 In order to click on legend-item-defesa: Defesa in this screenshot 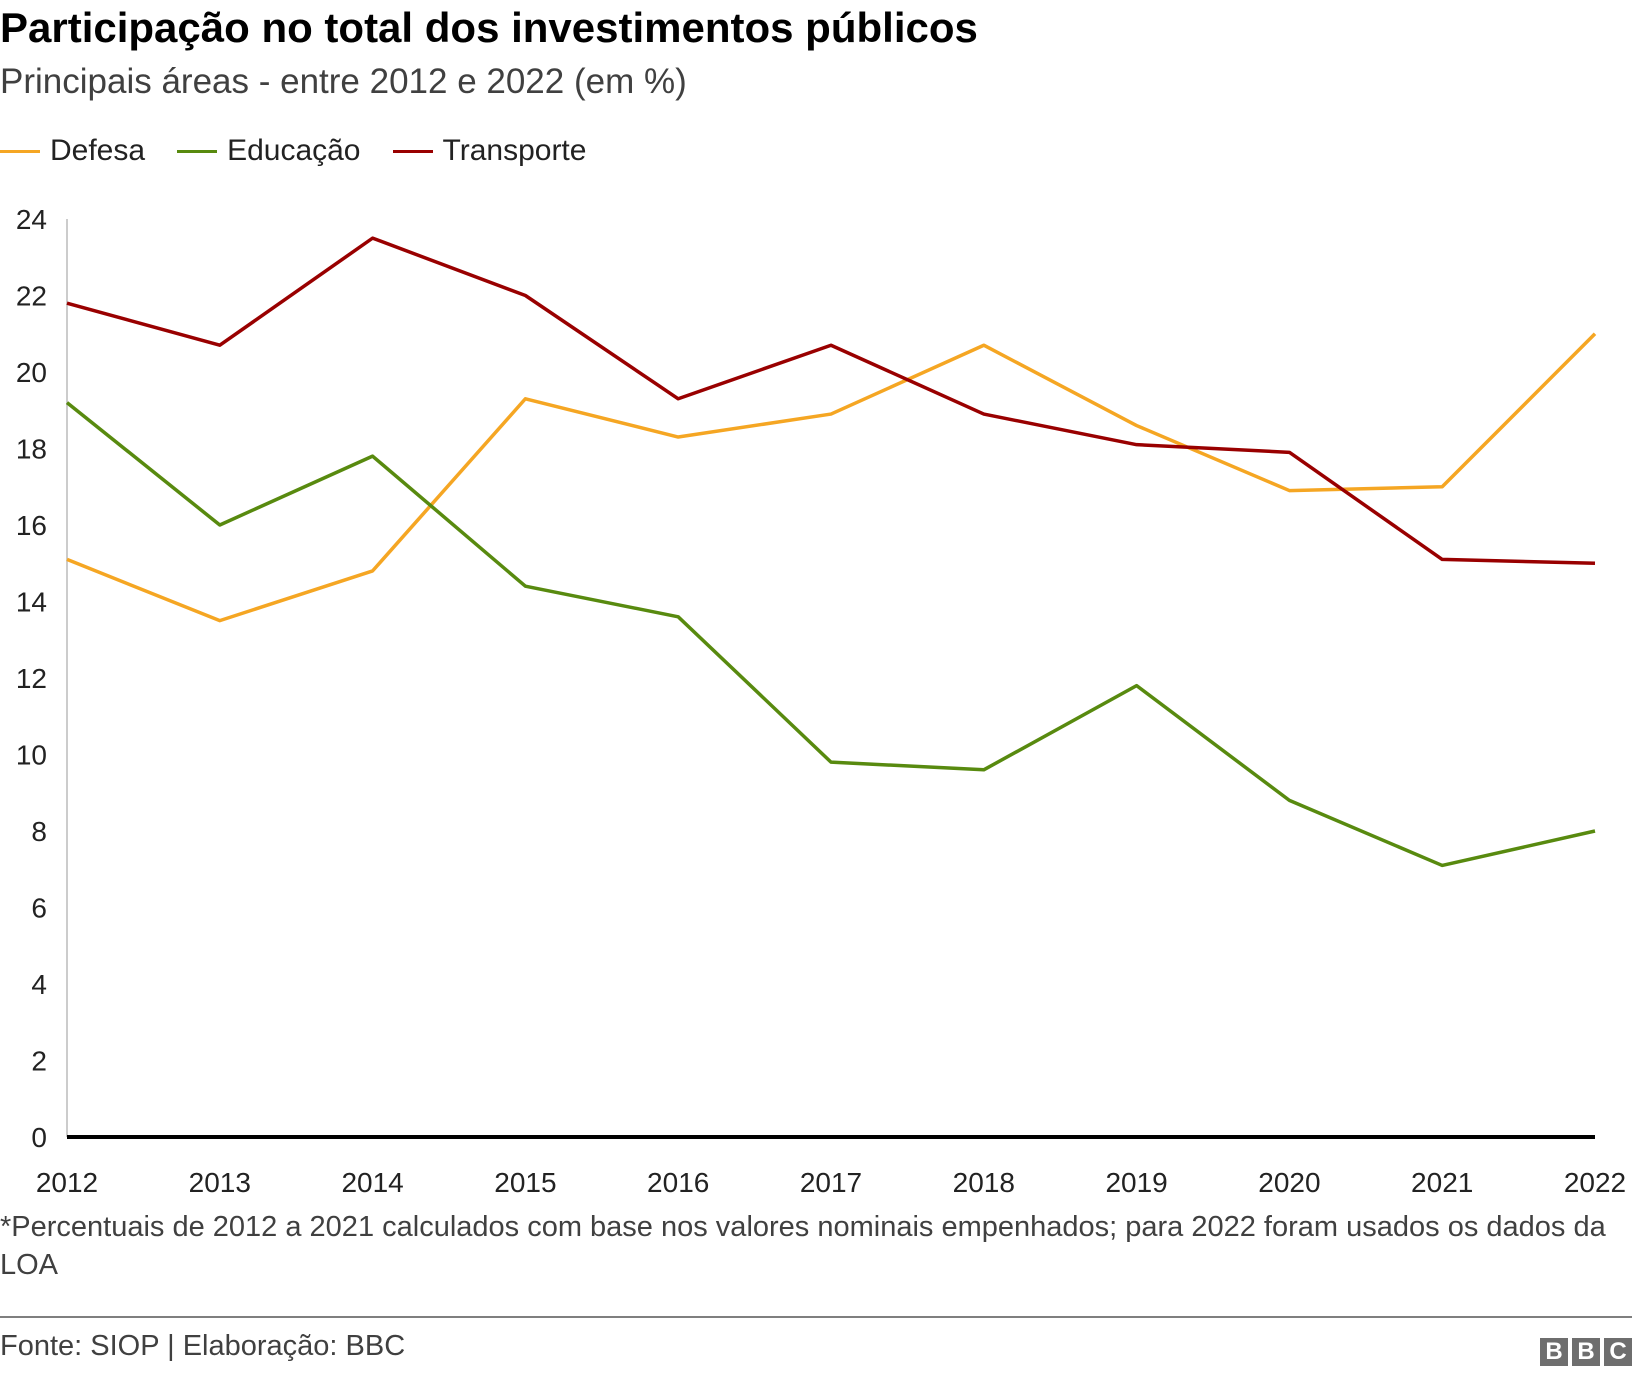, I will do `click(72, 151)`.